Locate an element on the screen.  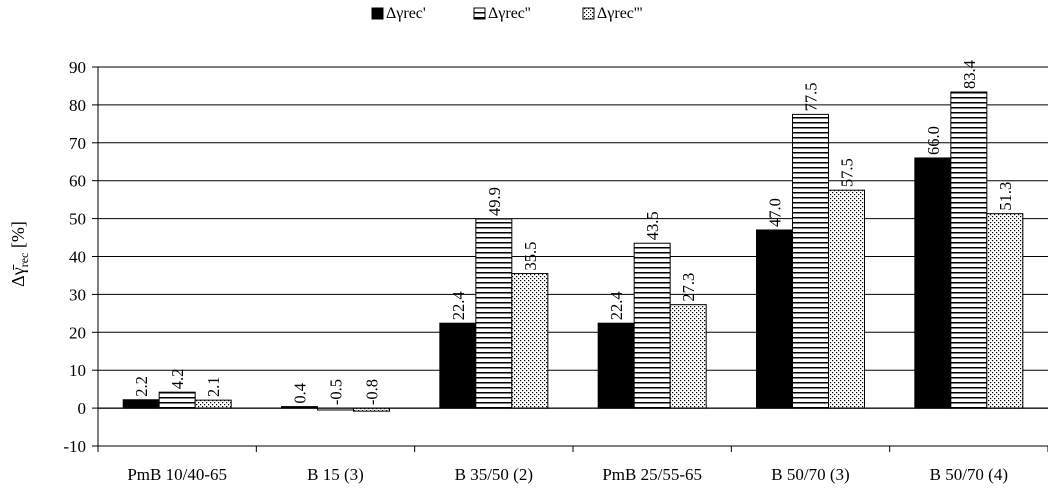
data-label: 49.9 is located at coordinates (494, 201).